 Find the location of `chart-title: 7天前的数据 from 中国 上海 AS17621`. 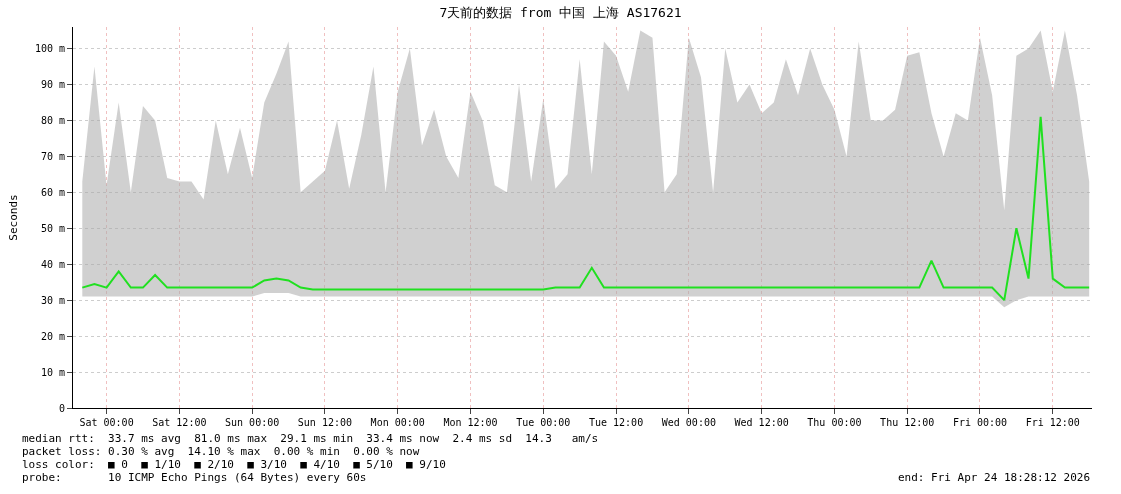

chart-title: 7天前的数据 from 中国 上海 AS17621 is located at coordinates (560, 12).